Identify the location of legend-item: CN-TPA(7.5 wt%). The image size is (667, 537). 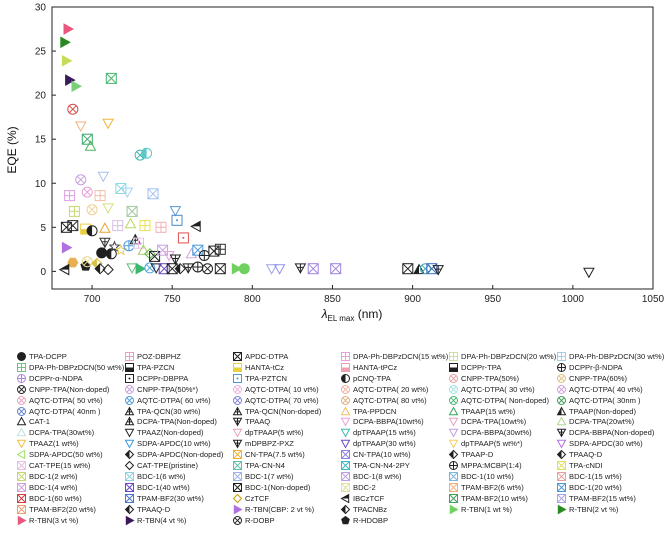
(269, 454).